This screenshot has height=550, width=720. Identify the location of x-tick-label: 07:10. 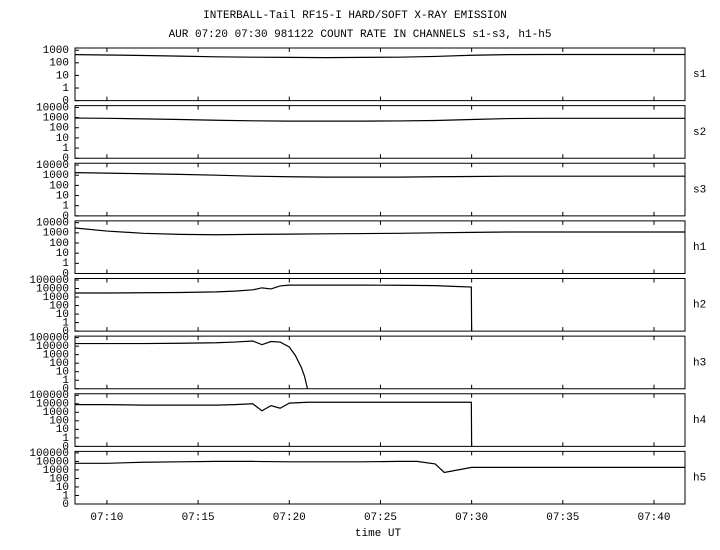
(106, 518).